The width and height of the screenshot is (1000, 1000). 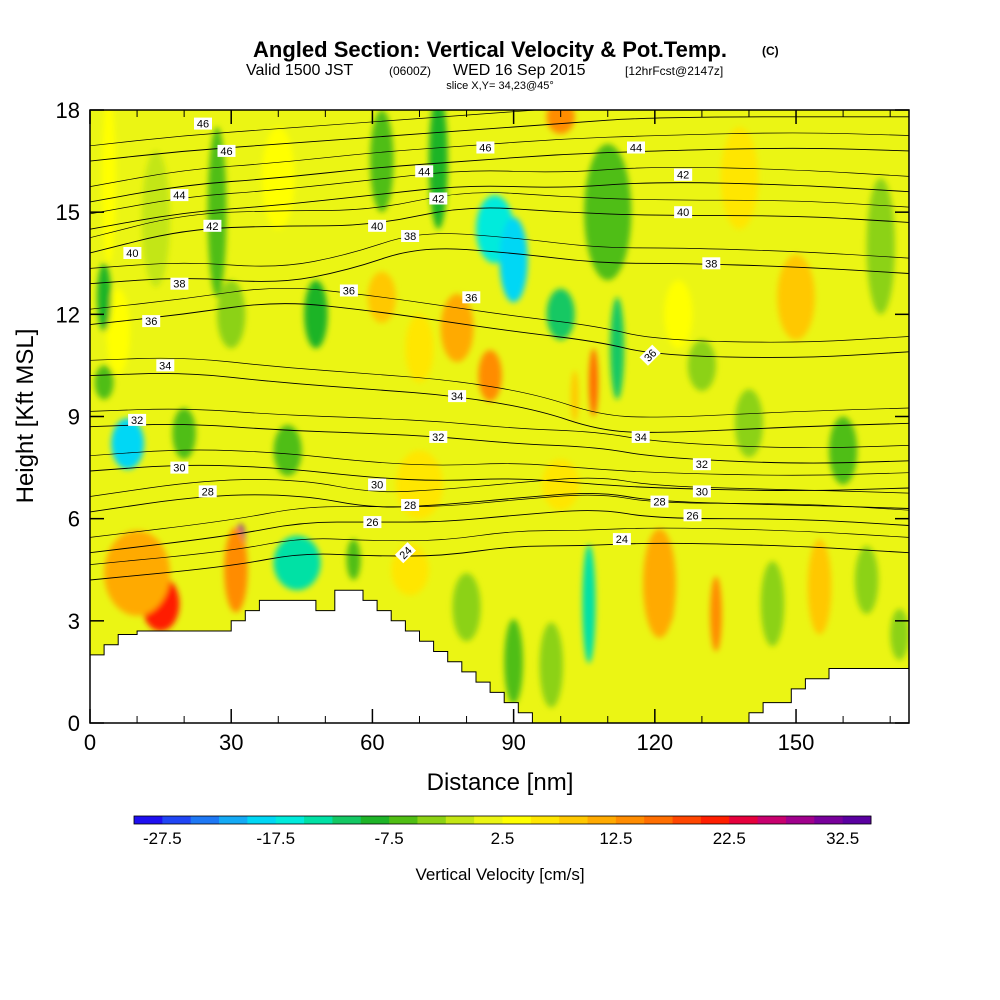 I want to click on theta-label: 36, so click(x=348, y=291).